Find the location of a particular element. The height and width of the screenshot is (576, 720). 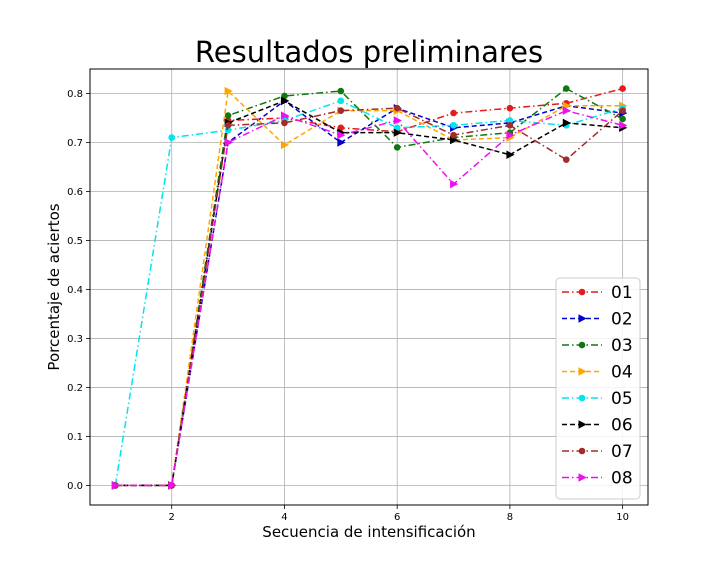

legend-entry: 01 is located at coordinates (597, 293).